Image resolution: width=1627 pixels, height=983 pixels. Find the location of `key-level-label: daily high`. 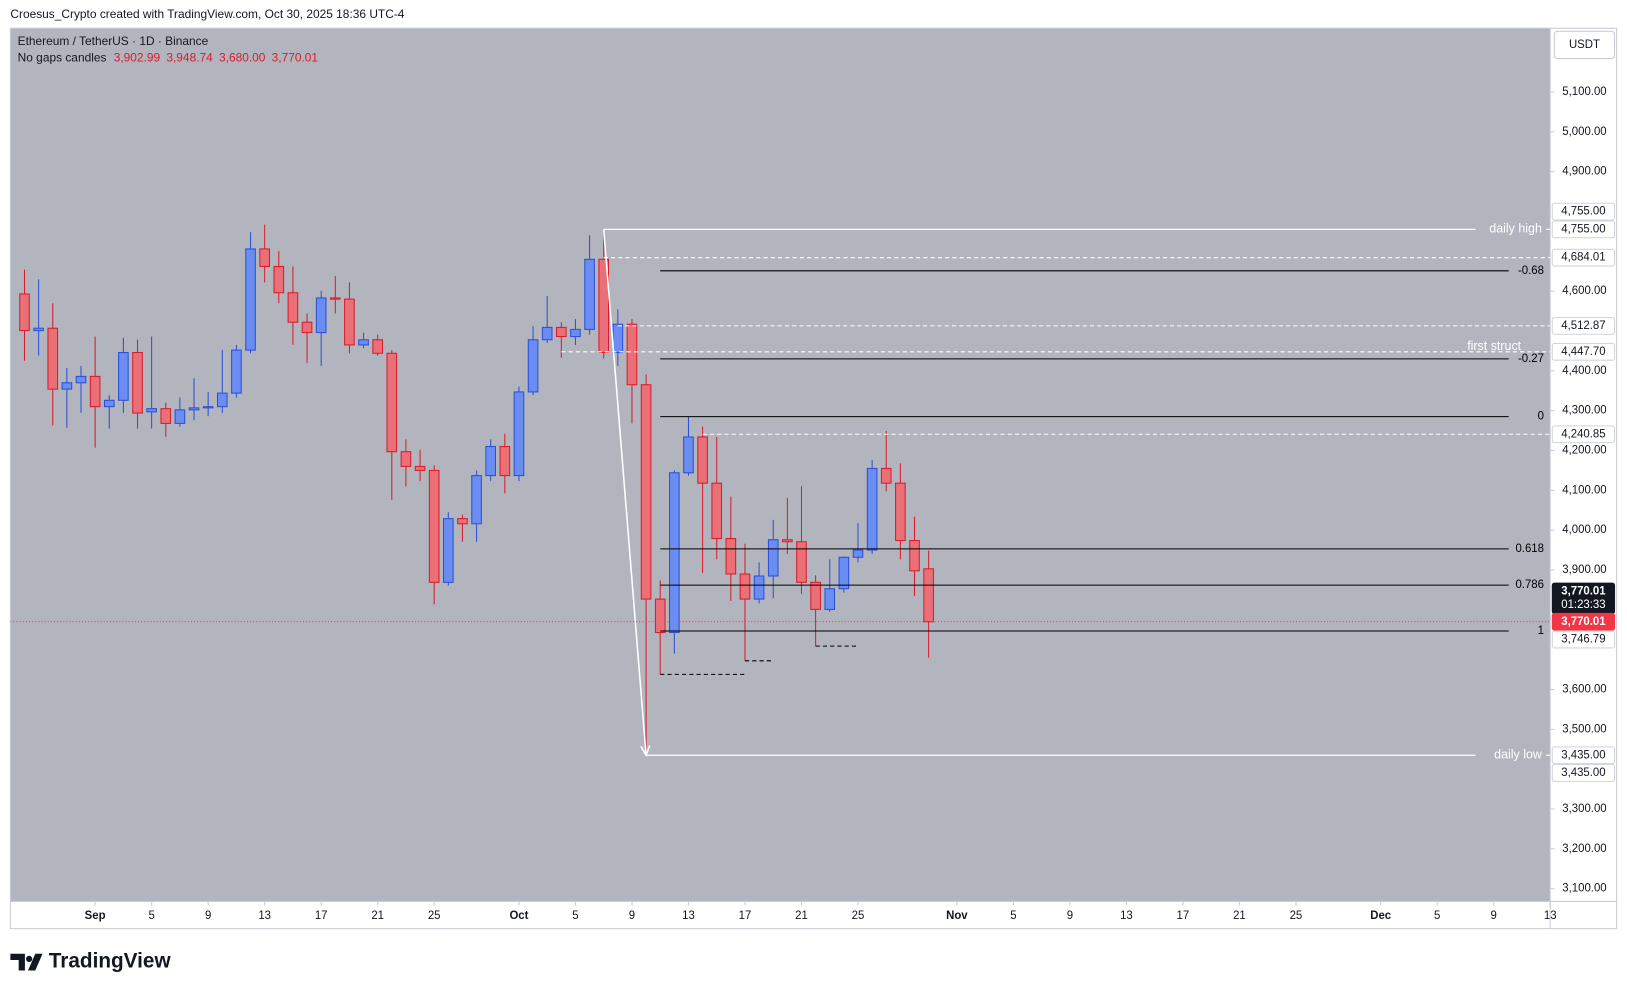

key-level-label: daily high is located at coordinates (1515, 229).